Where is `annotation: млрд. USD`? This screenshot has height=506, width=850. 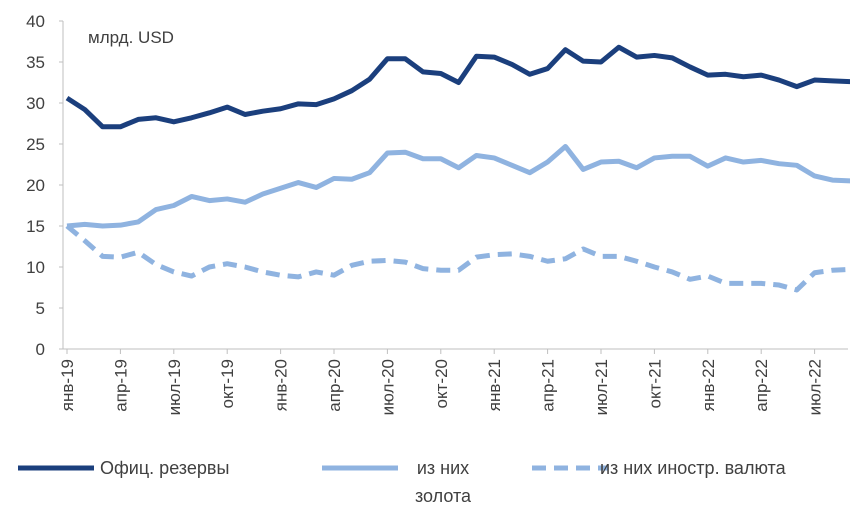
annotation: млрд. USD is located at coordinates (131, 37).